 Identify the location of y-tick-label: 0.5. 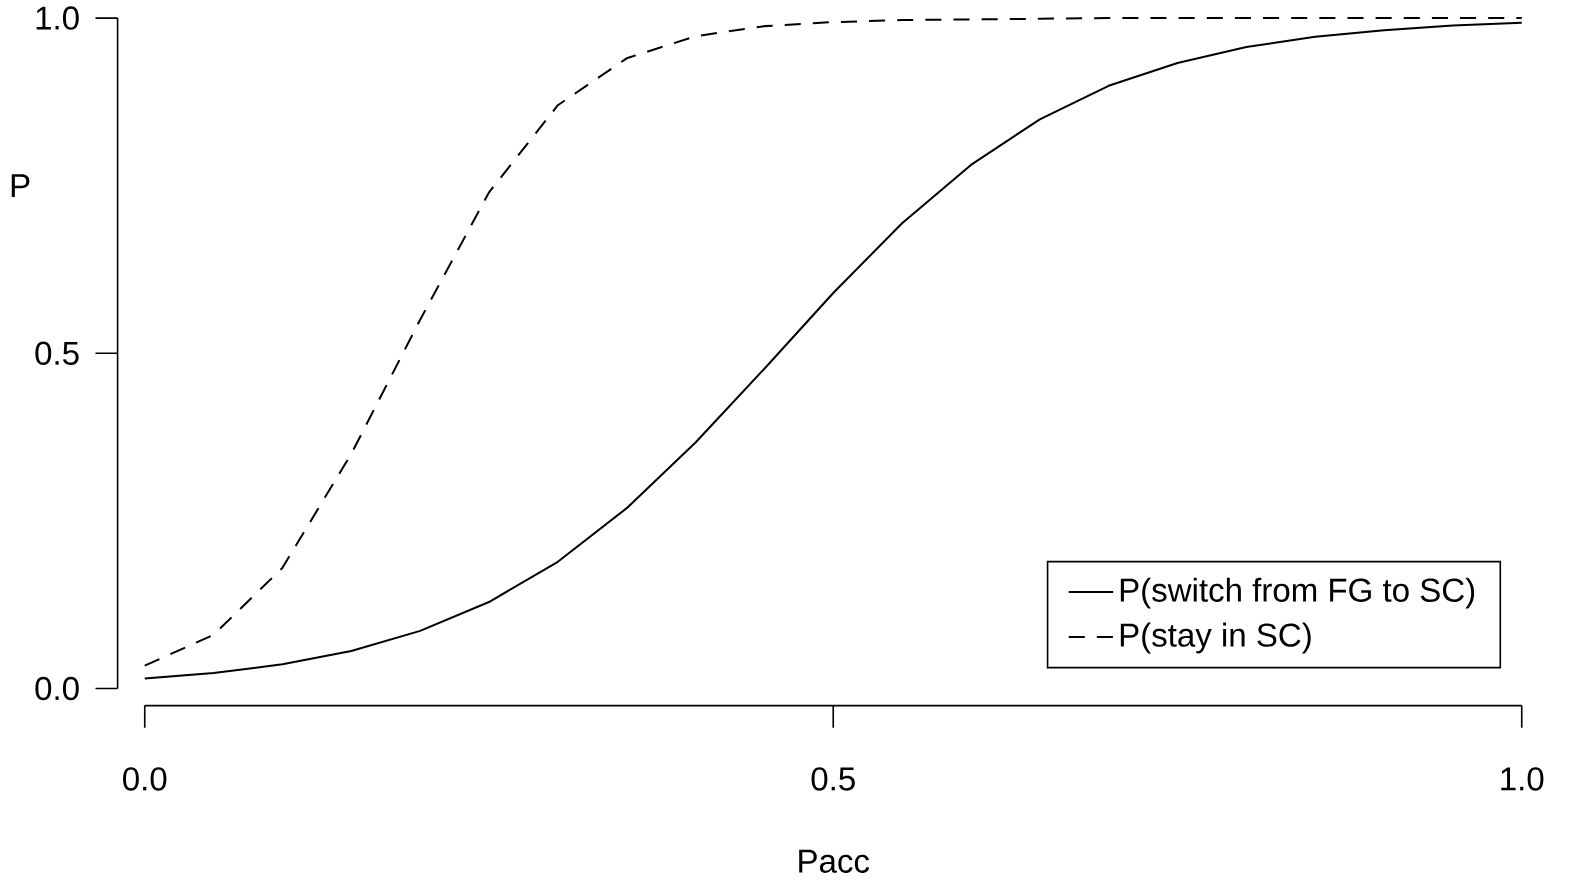
(57, 353).